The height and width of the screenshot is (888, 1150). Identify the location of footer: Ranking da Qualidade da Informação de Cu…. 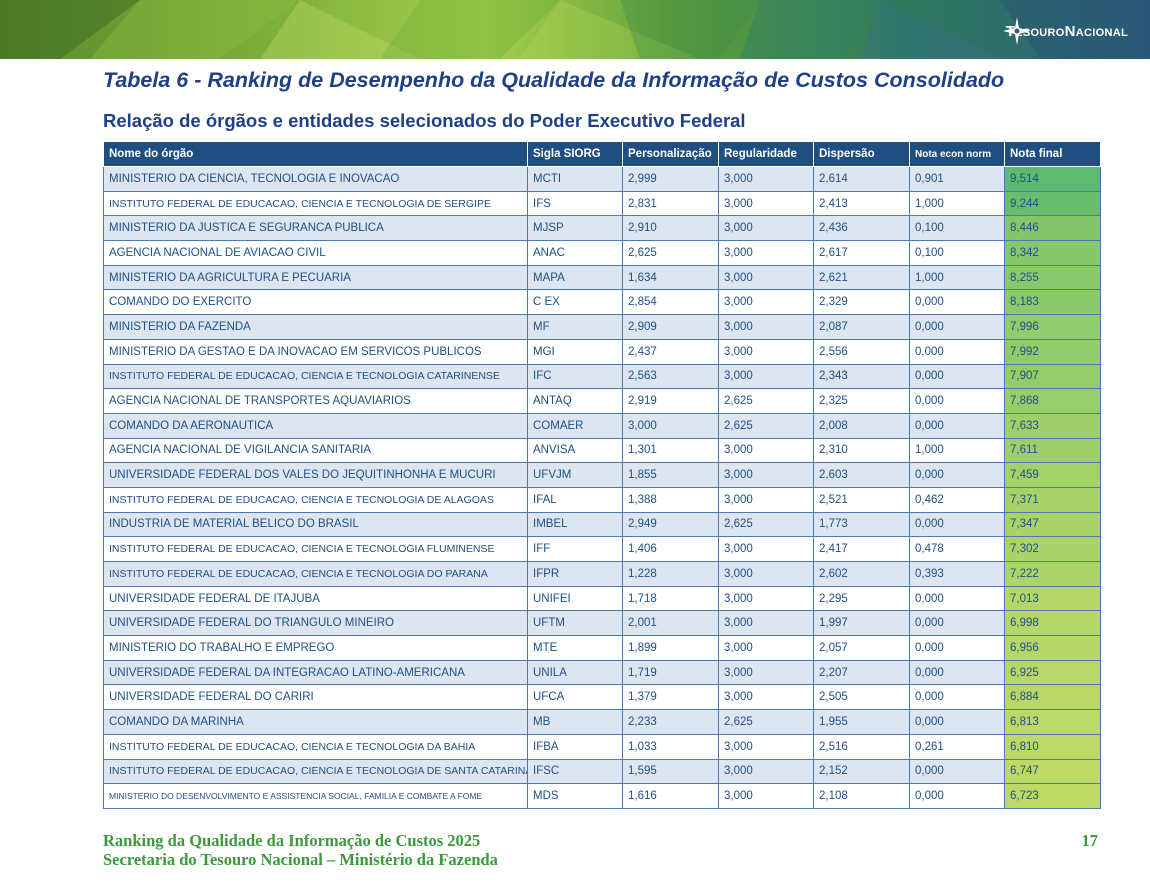
(300, 850).